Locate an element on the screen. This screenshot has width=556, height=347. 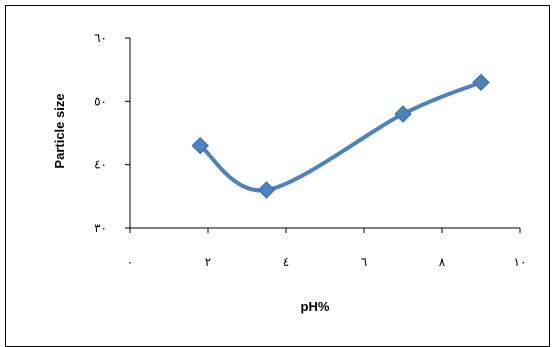
x-axis-ticks: ٠ ٢ ٤ ٦ ٨ ١٠ is located at coordinates (327, 248).